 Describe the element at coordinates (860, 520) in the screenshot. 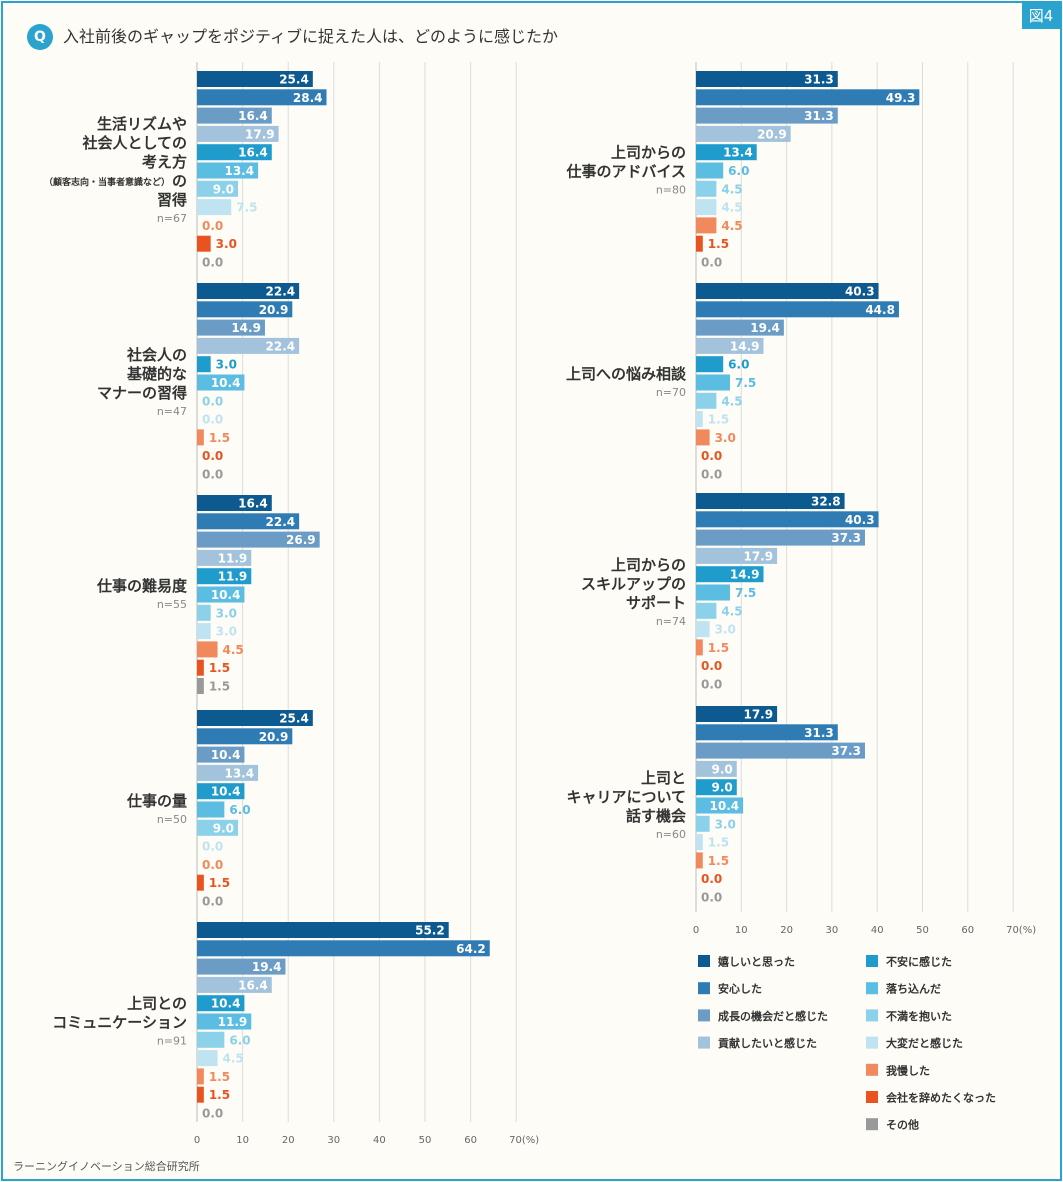

I see `data-label: 40.3` at that location.